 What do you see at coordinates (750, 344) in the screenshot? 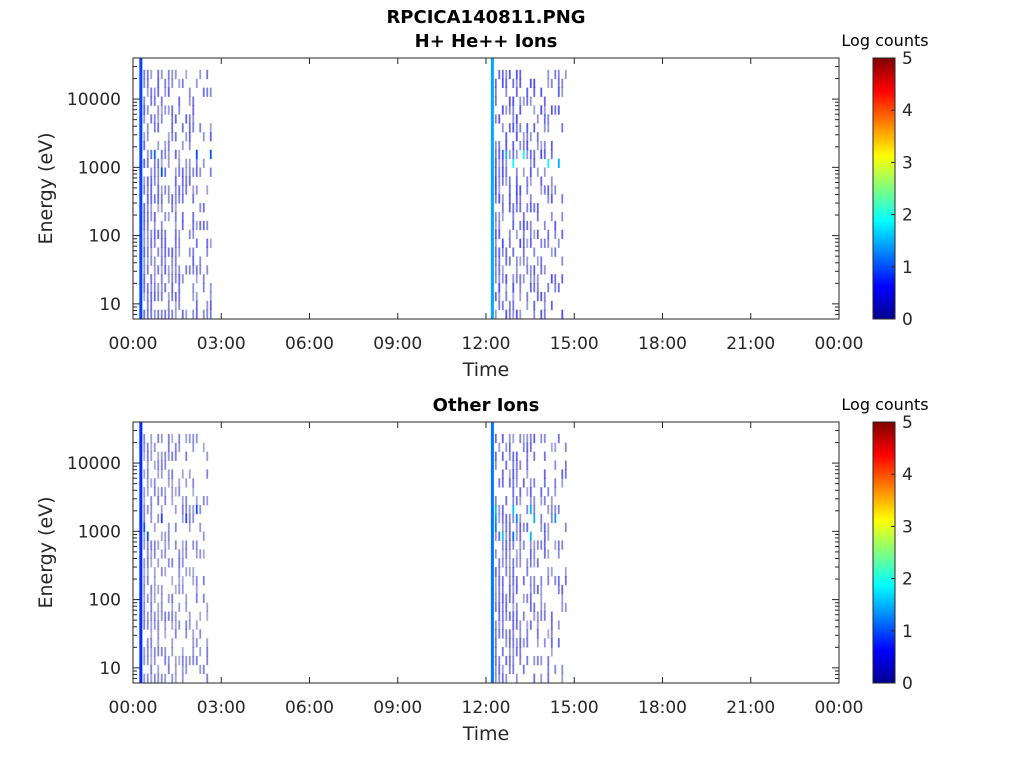
I see `x-tick-label: 21:00` at bounding box center [750, 344].